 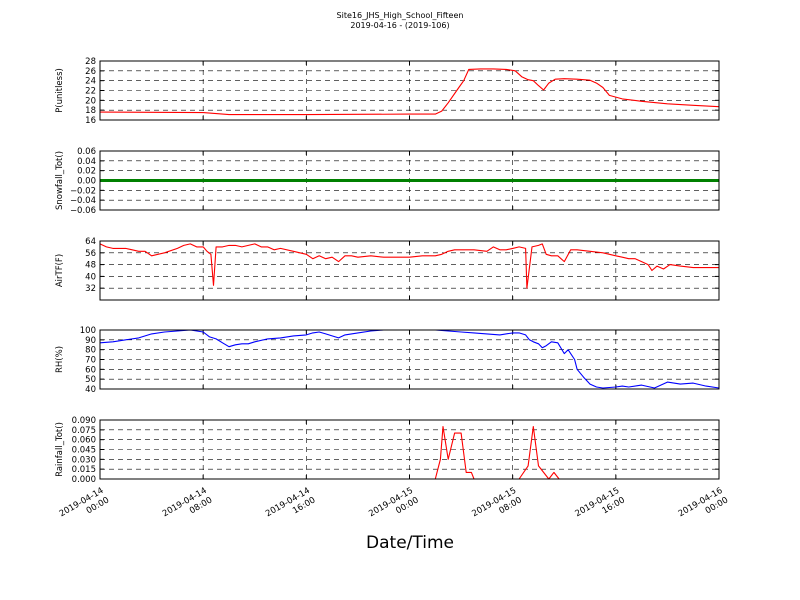 I want to click on y-tick-label: 0.075, so click(x=84, y=431).